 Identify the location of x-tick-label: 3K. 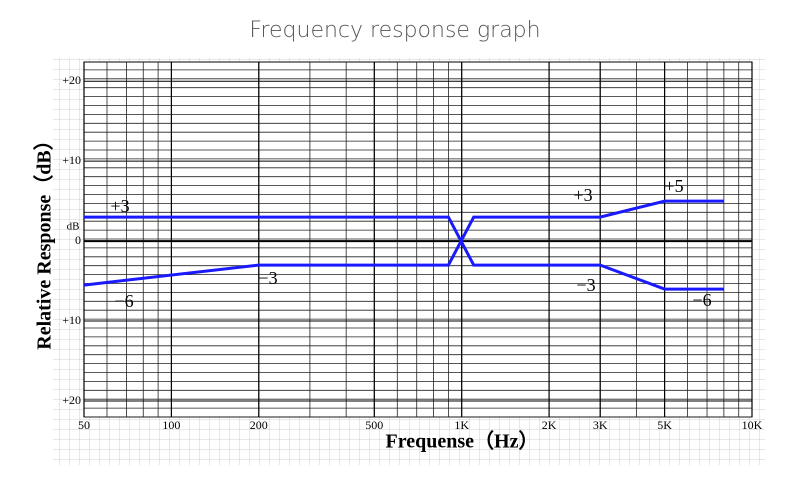
(600, 425).